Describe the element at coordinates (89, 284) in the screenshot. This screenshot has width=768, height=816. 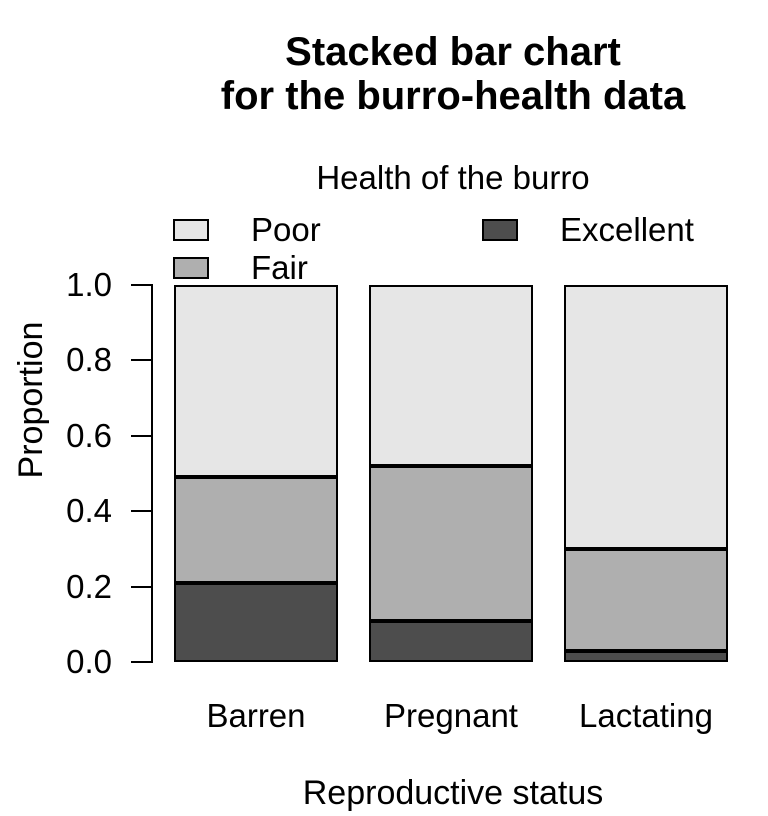
I see `y-tick-label: 1.0` at that location.